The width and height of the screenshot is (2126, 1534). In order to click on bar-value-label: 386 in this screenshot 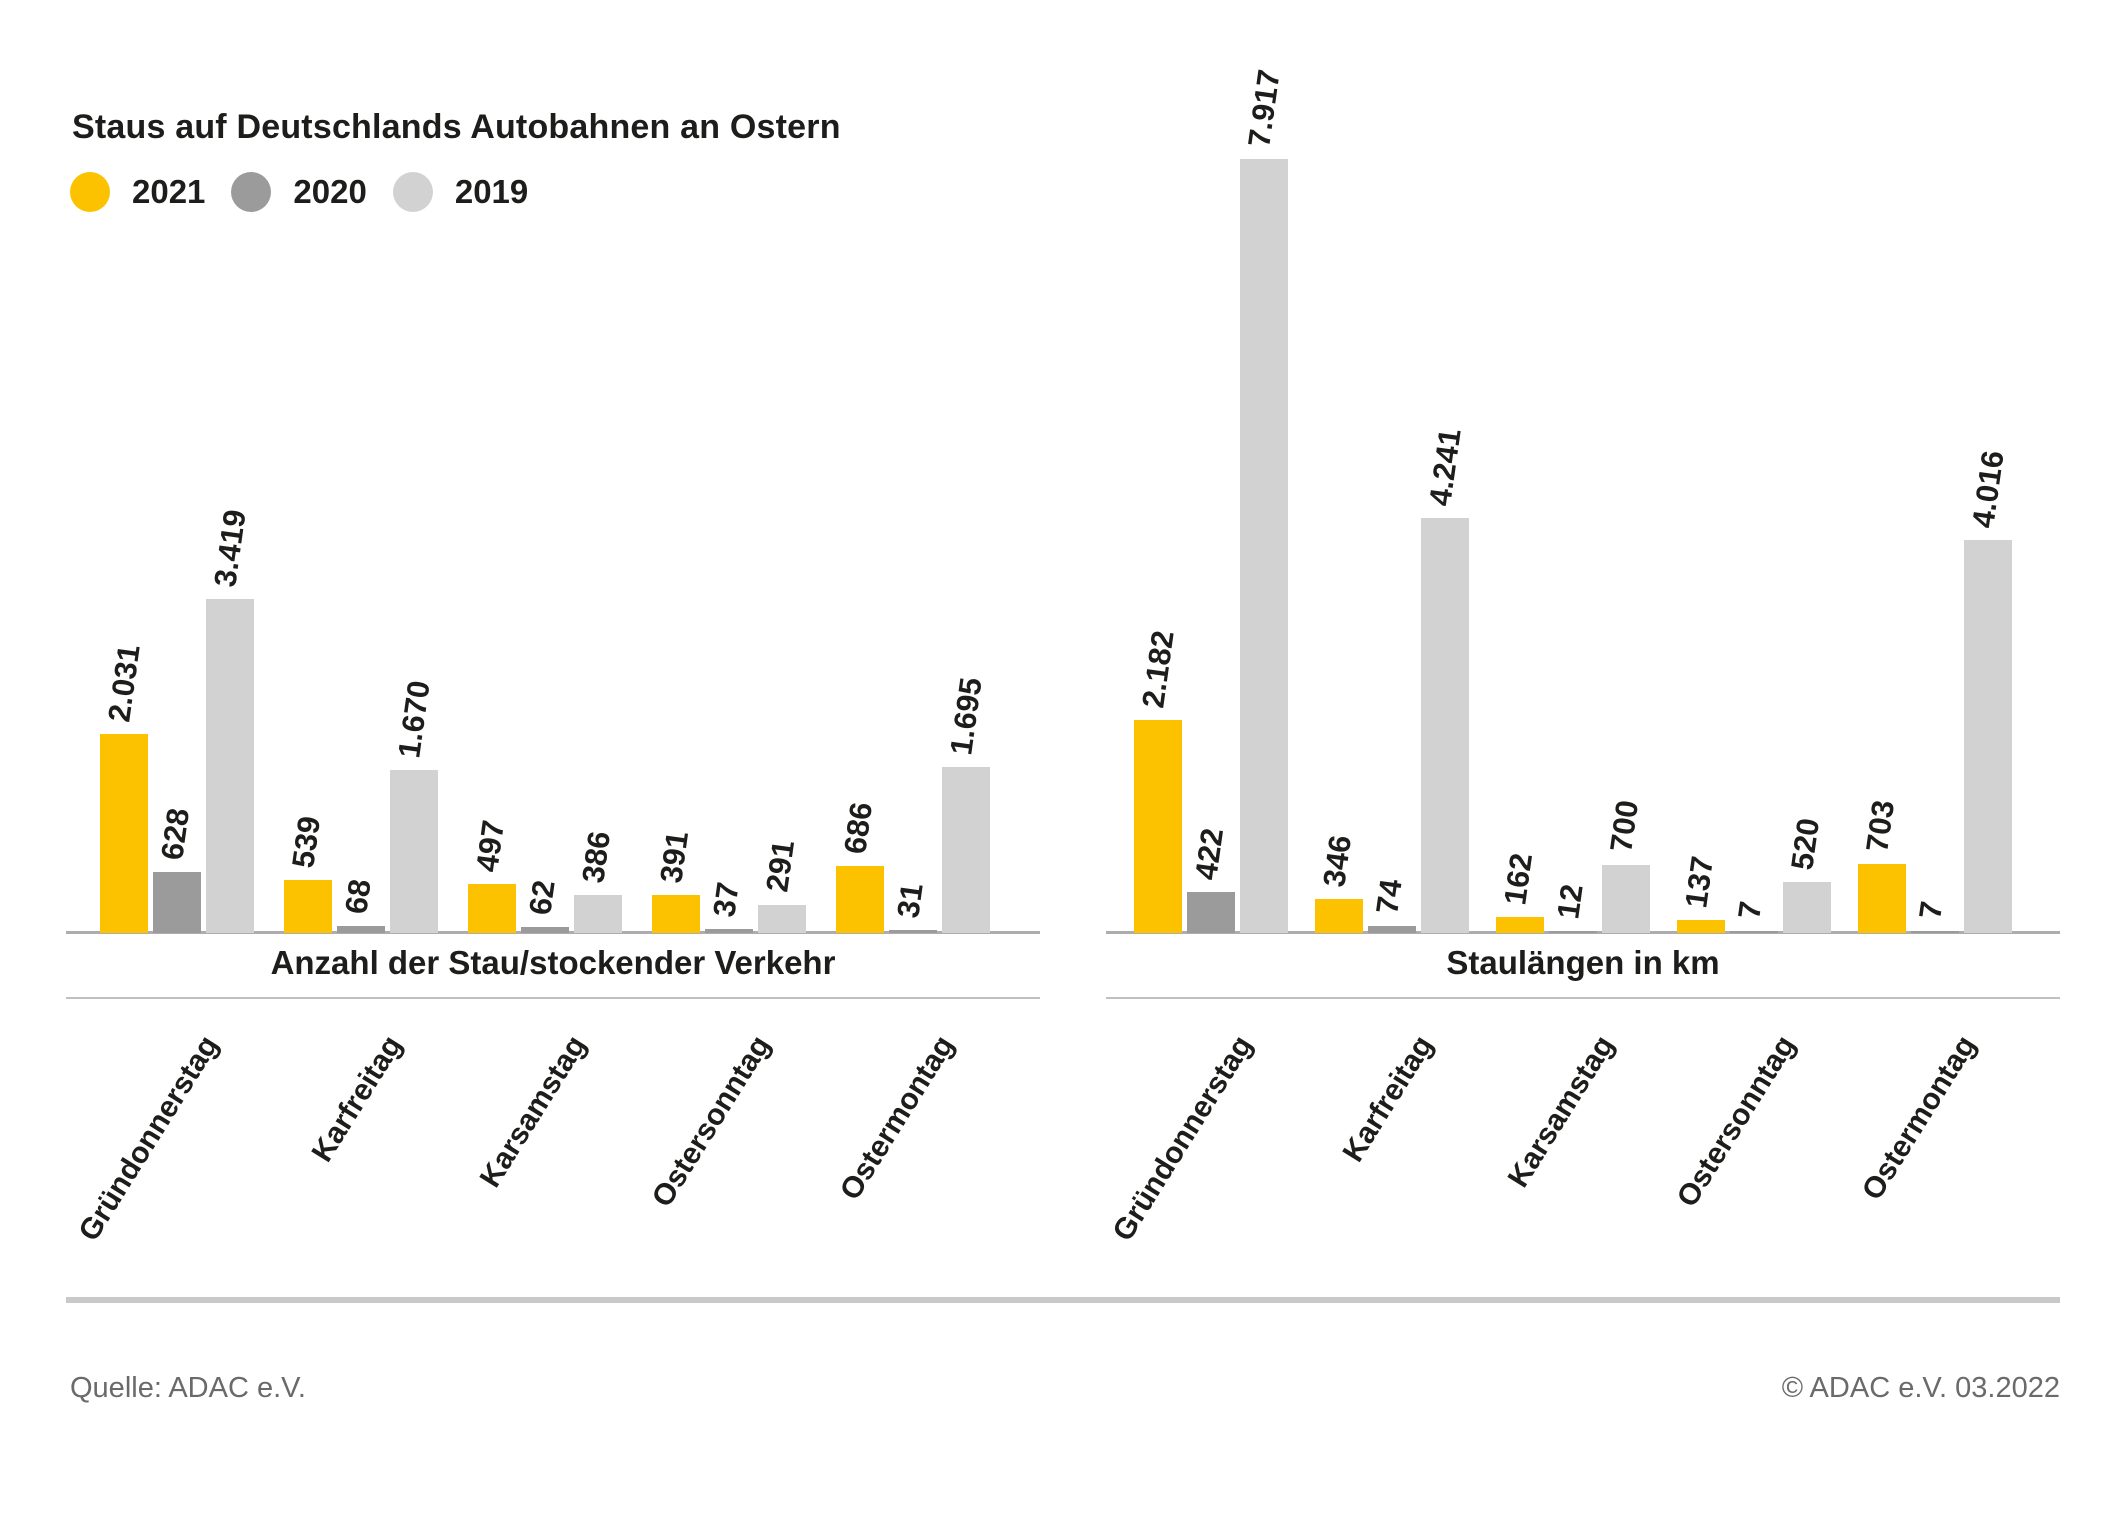, I will do `click(596, 857)`.